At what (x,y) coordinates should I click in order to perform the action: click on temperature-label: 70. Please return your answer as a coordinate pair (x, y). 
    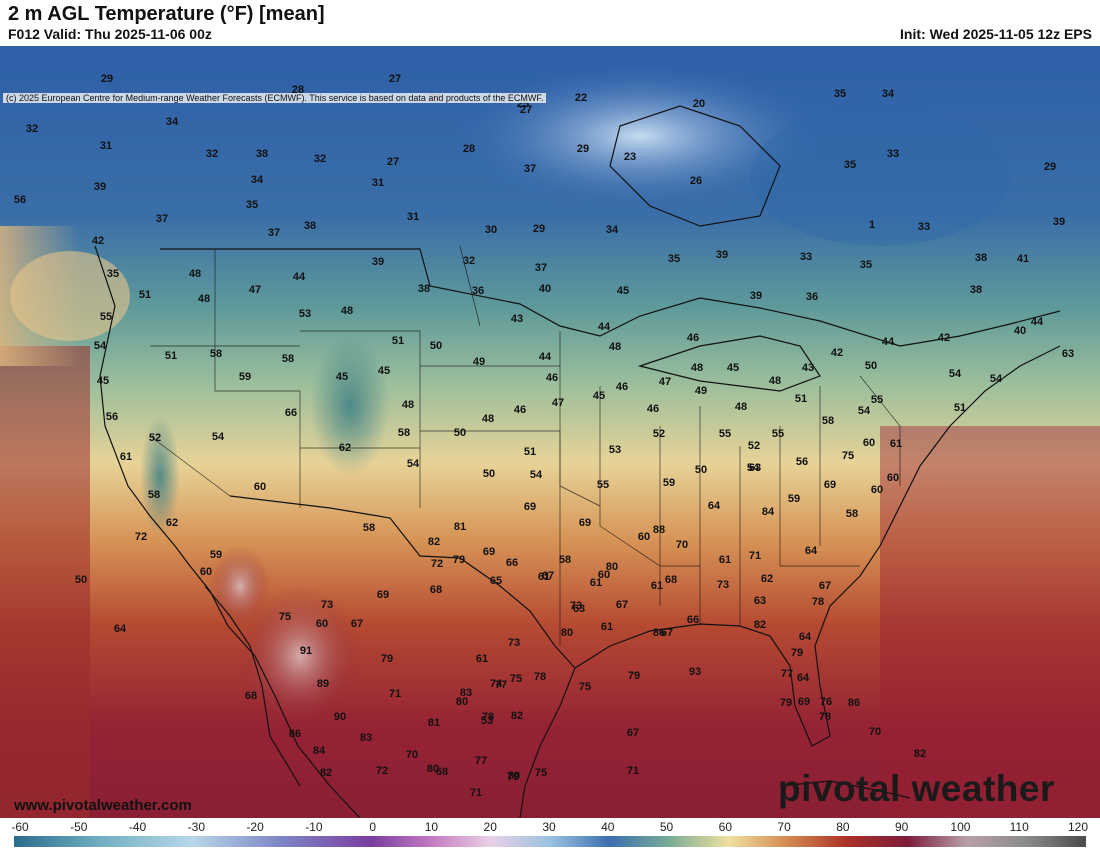
    Looking at the image, I should click on (875, 732).